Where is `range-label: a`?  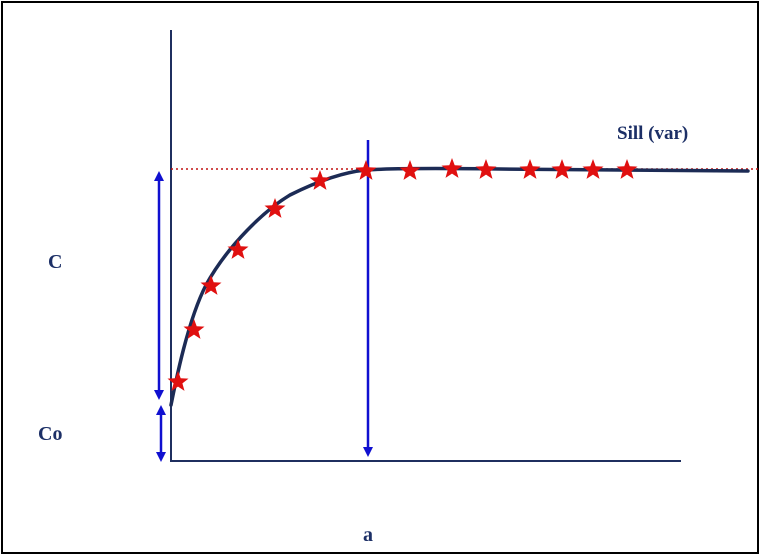 range-label: a is located at coordinates (368, 535).